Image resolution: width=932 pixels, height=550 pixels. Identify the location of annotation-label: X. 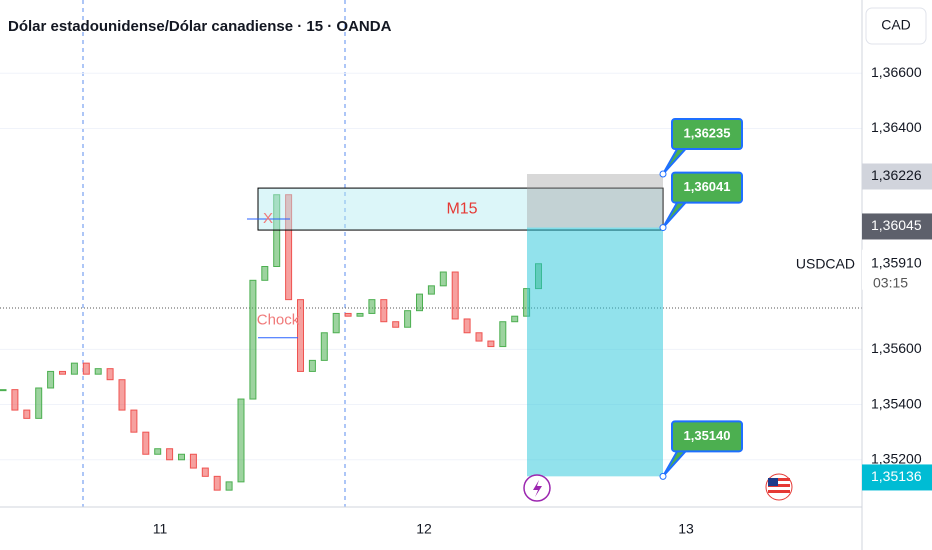
(268, 218).